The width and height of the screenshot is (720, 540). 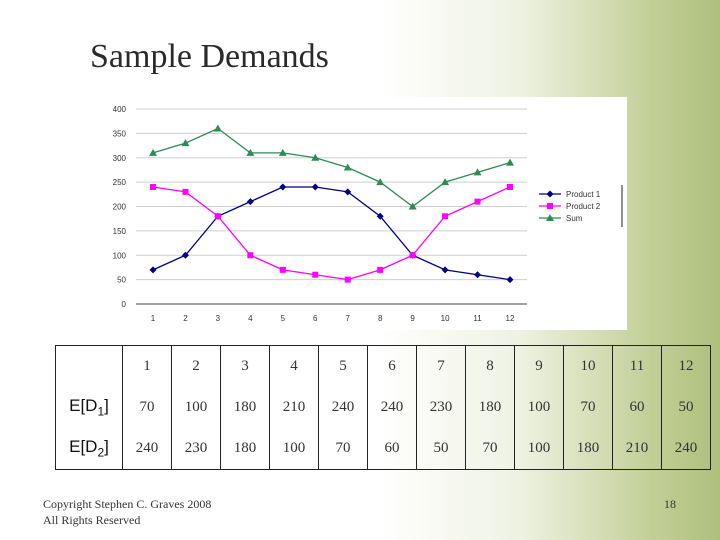 I want to click on legend-label: Product 2, so click(x=583, y=206).